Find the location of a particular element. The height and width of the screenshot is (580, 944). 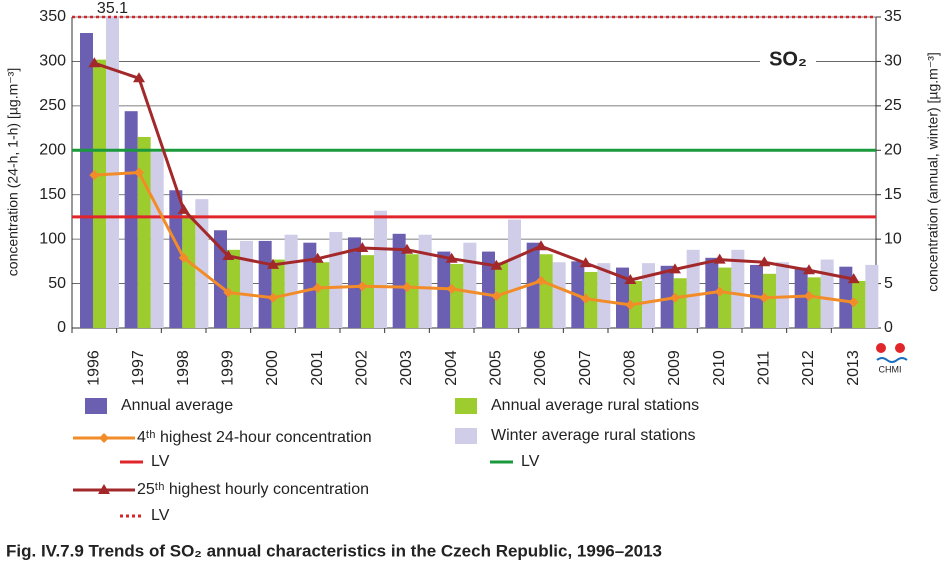

x-tick-label: 1999 is located at coordinates (228, 368).